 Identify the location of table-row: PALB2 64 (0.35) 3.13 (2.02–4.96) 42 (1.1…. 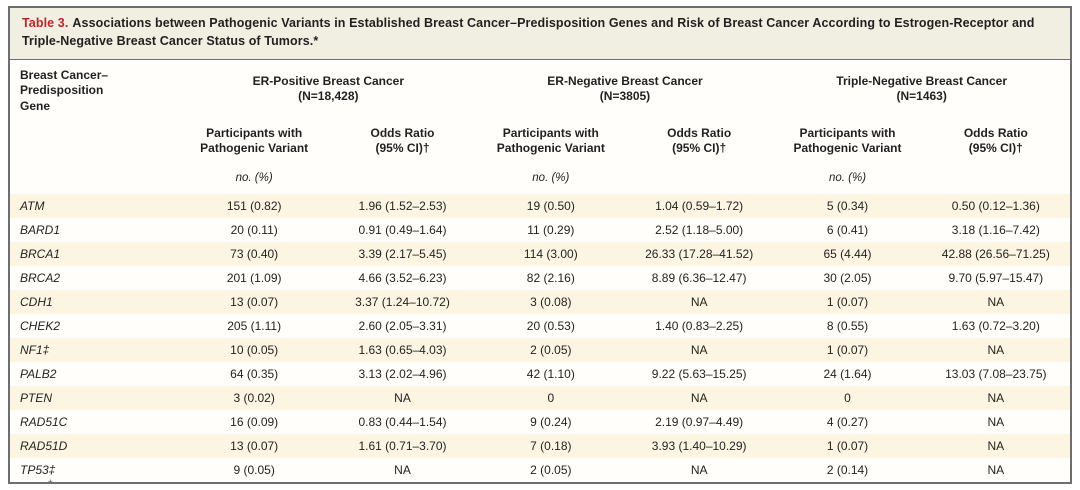
(540, 373).